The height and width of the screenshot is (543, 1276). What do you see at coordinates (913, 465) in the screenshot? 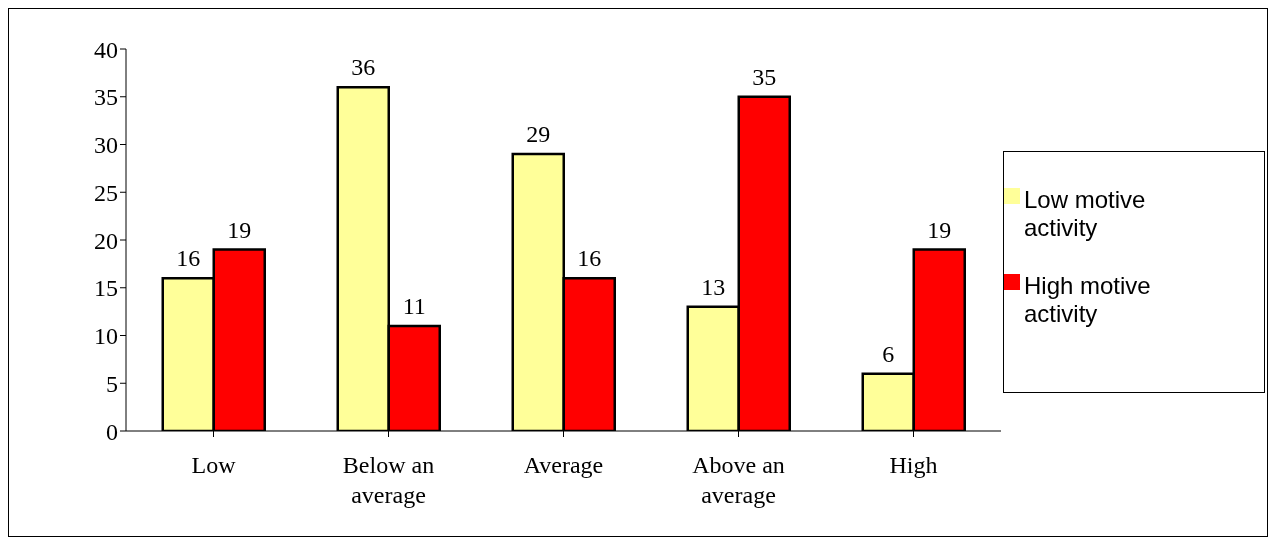
I see `x-tick-label: High` at bounding box center [913, 465].